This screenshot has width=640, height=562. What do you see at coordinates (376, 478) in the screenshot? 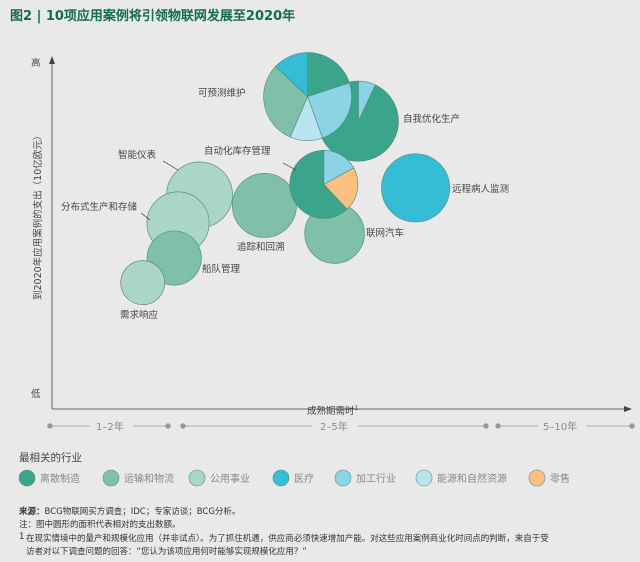
I see `legend-label: 加工行业` at bounding box center [376, 478].